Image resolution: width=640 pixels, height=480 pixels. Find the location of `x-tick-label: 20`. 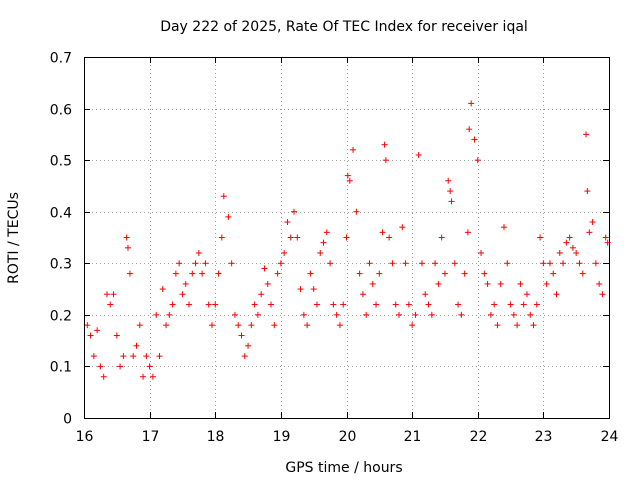

x-tick-label: 20 is located at coordinates (348, 437).